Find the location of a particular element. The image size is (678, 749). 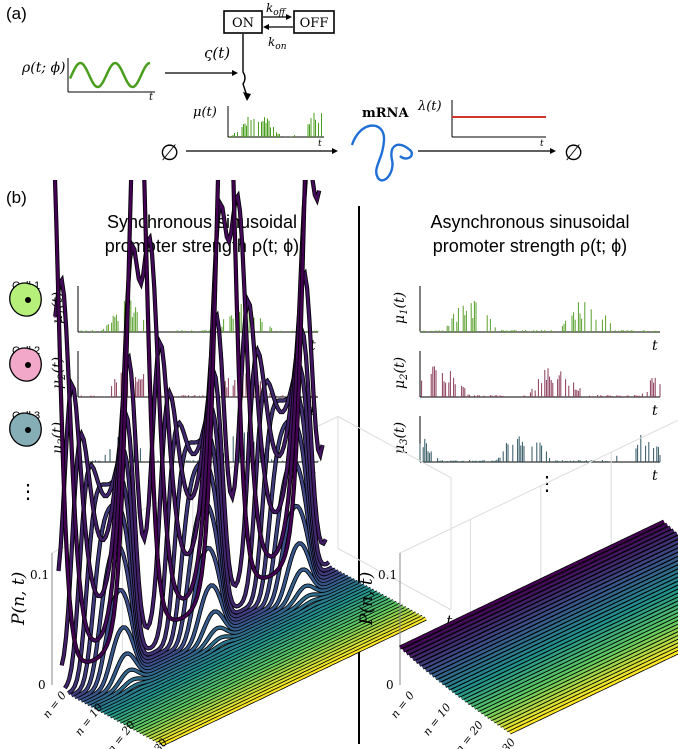

t-axis-label: t is located at coordinates (449, 621).